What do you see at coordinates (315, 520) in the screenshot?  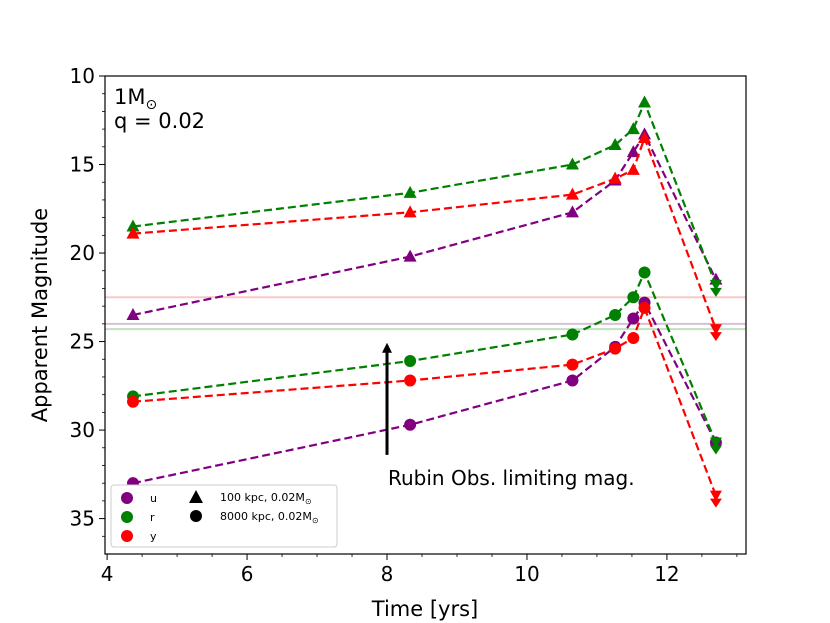 I see `legend-8000kpc-sun: ⊙` at bounding box center [315, 520].